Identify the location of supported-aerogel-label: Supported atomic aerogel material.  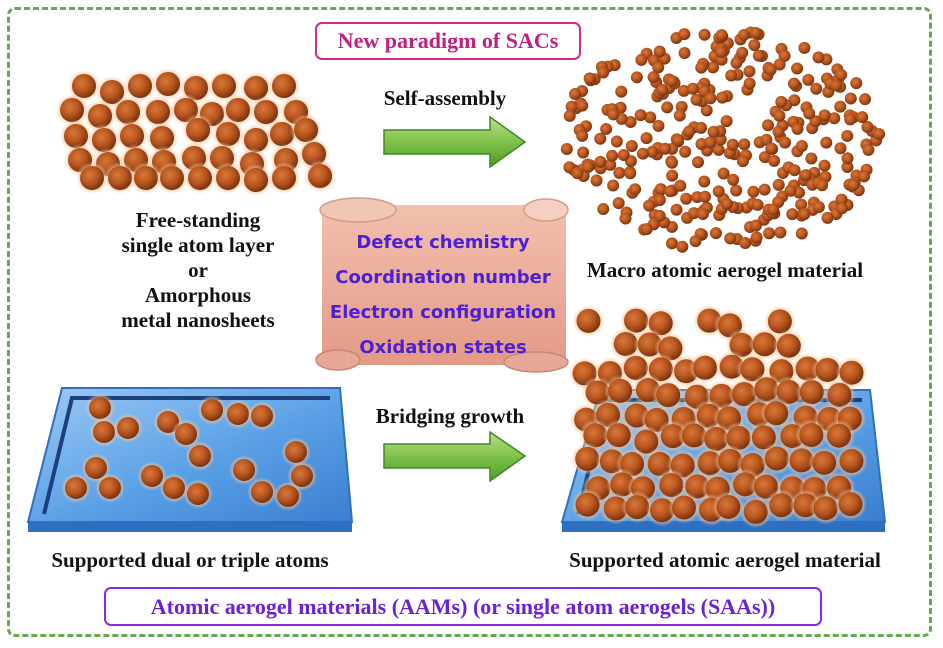
(725, 560).